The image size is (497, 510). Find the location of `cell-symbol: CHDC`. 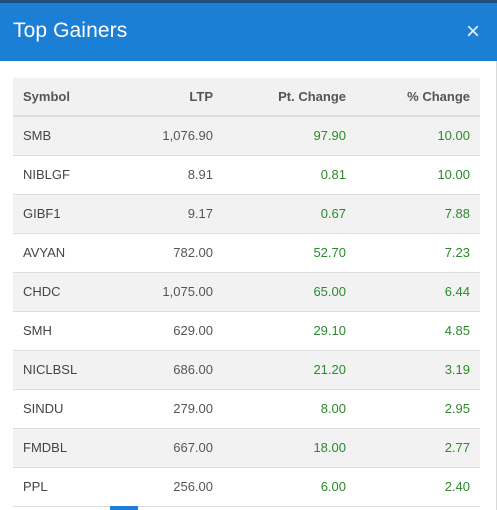

cell-symbol: CHDC is located at coordinates (68, 292).